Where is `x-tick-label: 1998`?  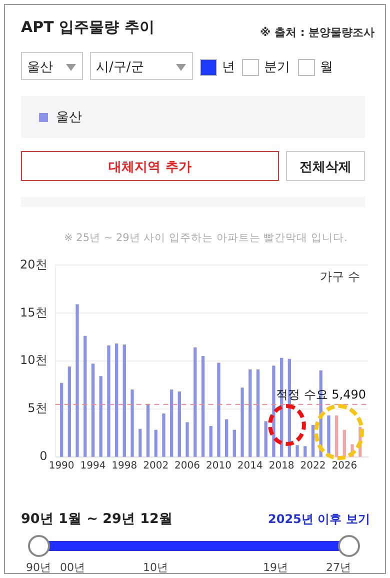
x-tick-label: 1998 is located at coordinates (125, 466).